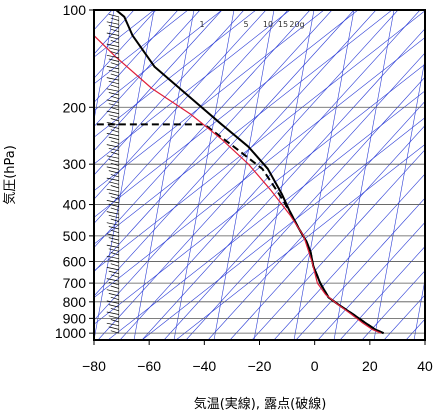 This screenshot has width=435, height=412. Describe the element at coordinates (251, 24) in the screenshot. I see `mixing-ratio-labels: 1 5 10 15 20g` at that location.